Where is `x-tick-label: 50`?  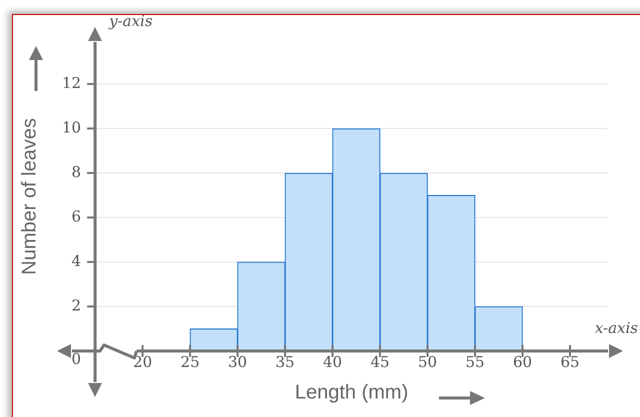 x-tick-label: 50 is located at coordinates (428, 361).